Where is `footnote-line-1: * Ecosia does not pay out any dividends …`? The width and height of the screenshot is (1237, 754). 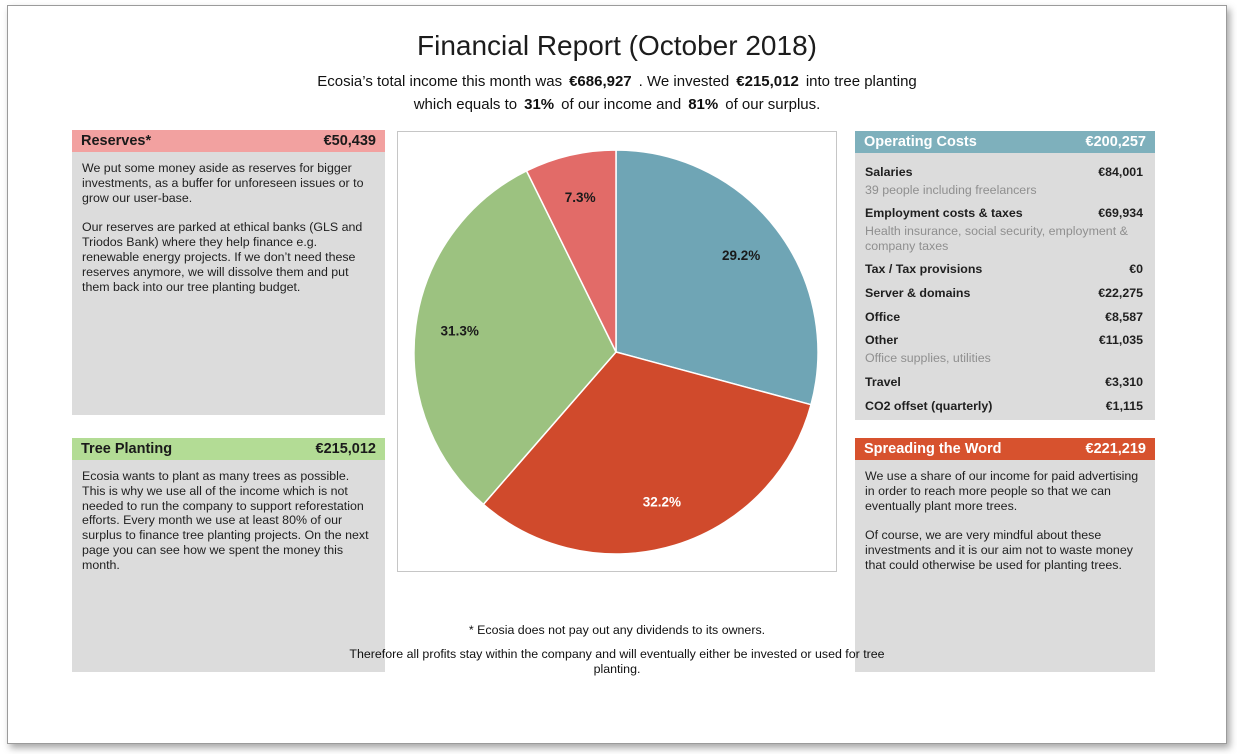
footnote-line-1: * Ecosia does not pay out any dividends … is located at coordinates (617, 630).